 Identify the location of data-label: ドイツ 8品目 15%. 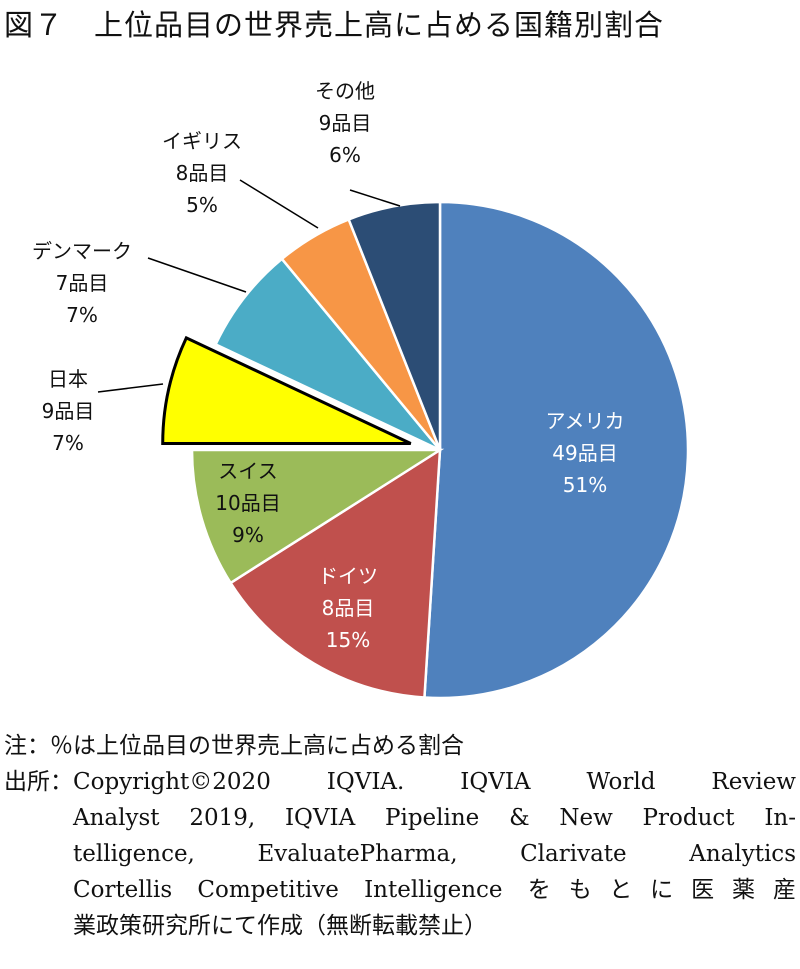
(348, 608).